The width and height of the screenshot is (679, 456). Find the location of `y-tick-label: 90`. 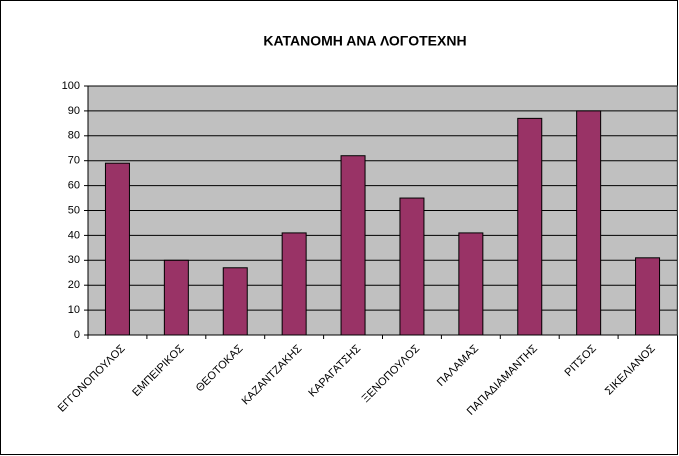

y-tick-label: 90 is located at coordinates (74, 111).